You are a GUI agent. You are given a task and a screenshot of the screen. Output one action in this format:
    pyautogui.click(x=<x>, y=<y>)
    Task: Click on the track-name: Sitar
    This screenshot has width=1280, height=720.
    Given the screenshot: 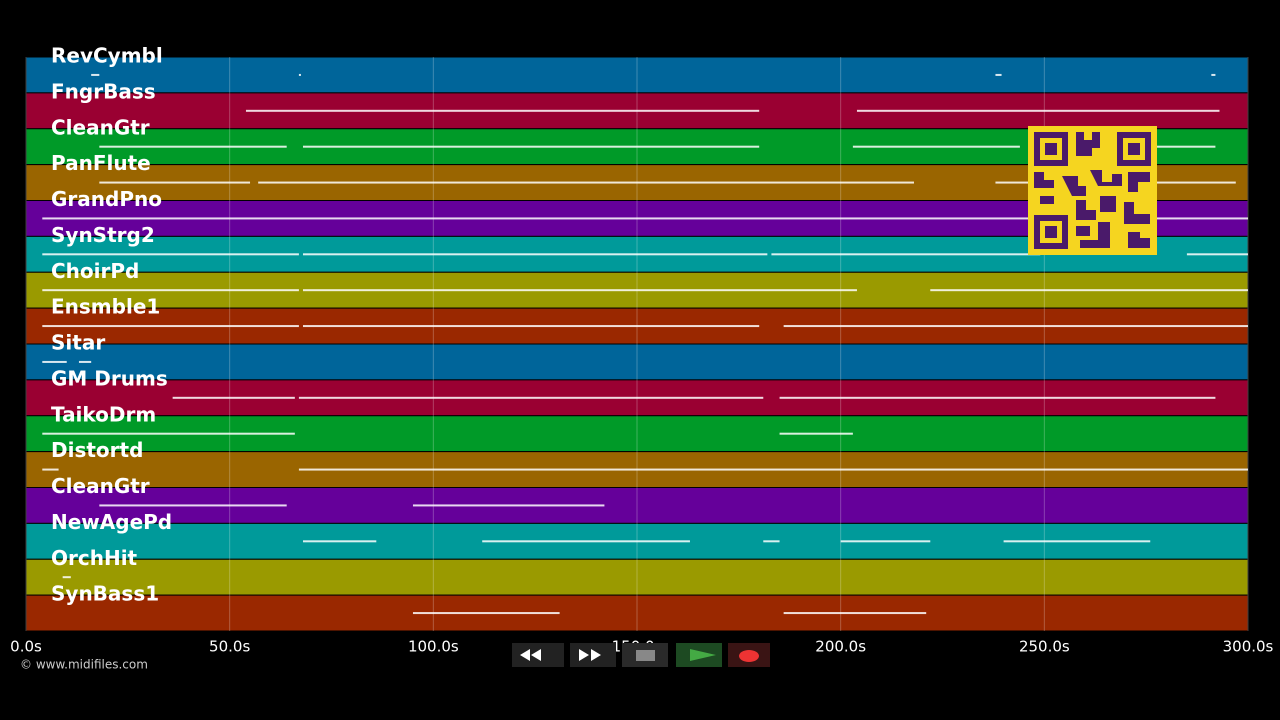 What is the action you would take?
    pyautogui.click(x=78, y=343)
    